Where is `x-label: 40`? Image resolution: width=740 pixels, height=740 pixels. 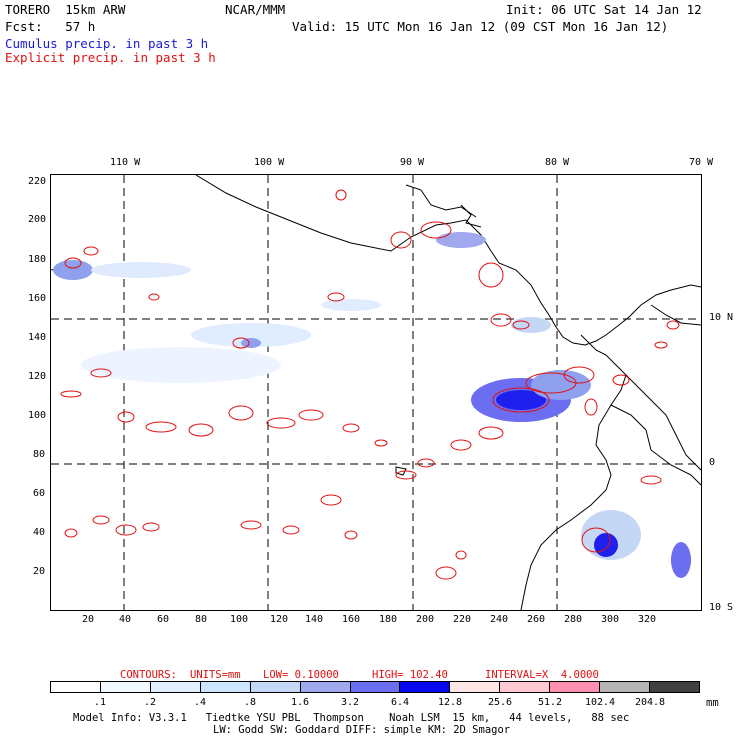
x-label: 40 is located at coordinates (125, 619).